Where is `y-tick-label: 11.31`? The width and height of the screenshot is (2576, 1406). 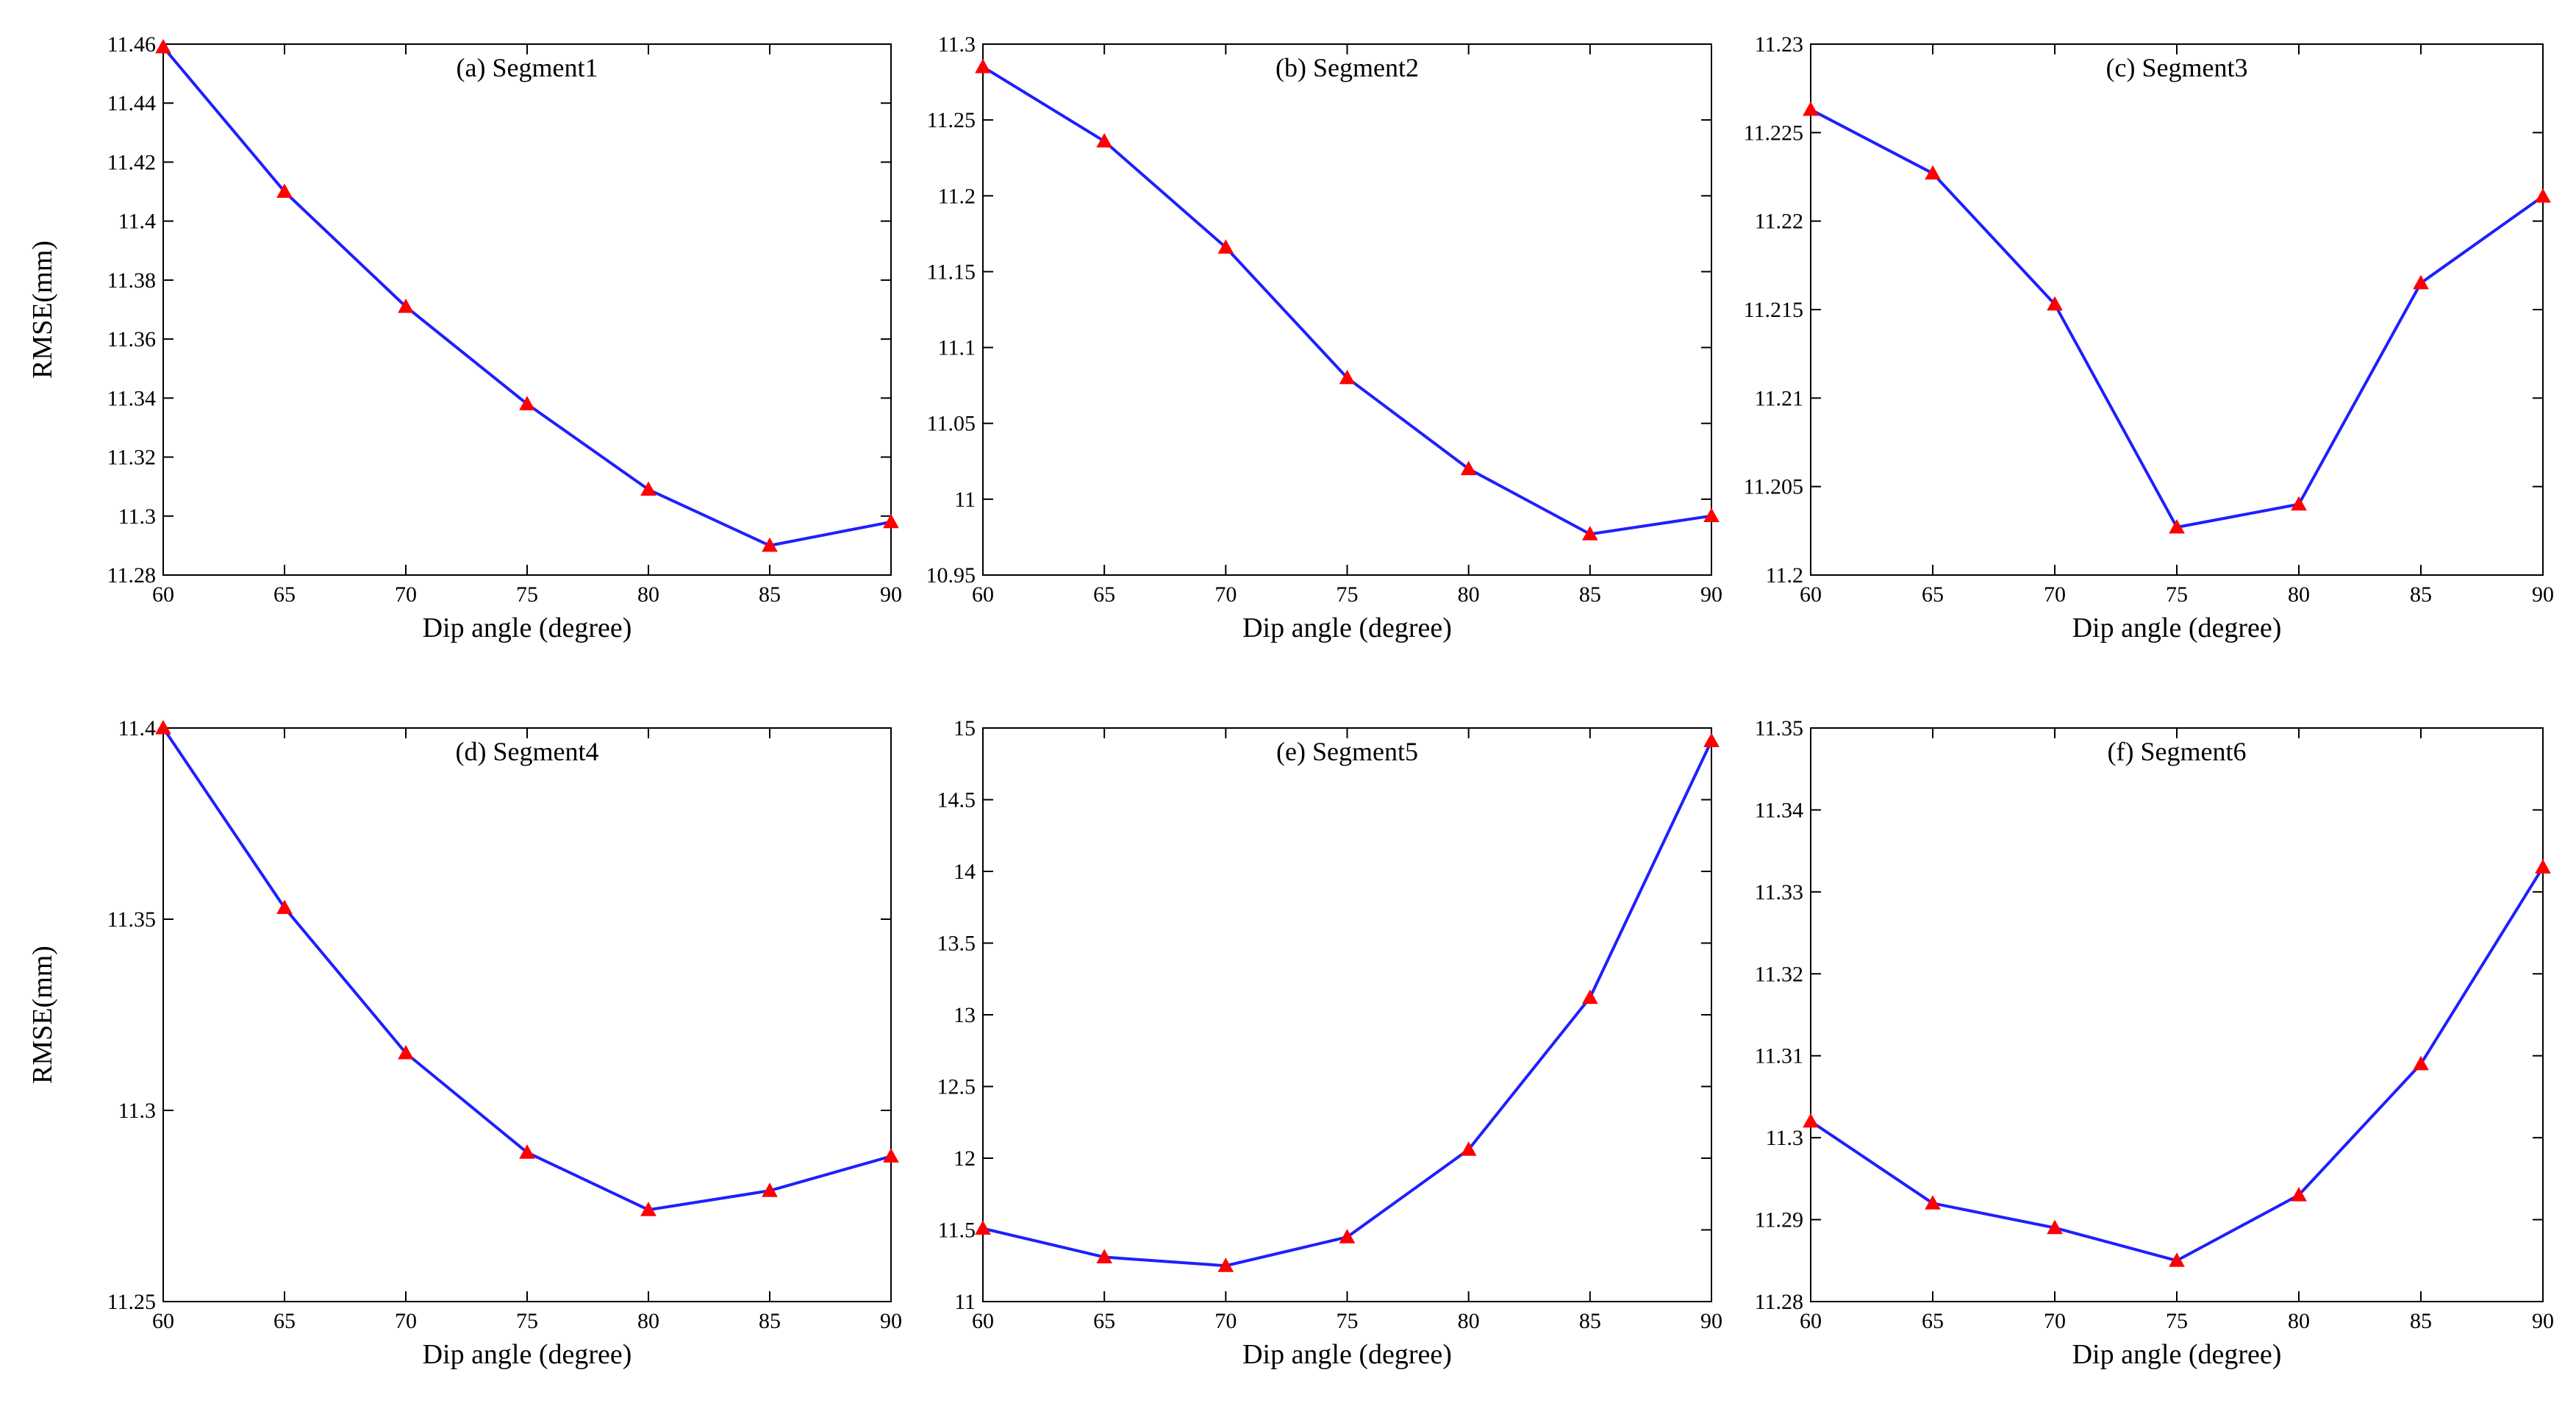 y-tick-label: 11.31 is located at coordinates (1779, 1056).